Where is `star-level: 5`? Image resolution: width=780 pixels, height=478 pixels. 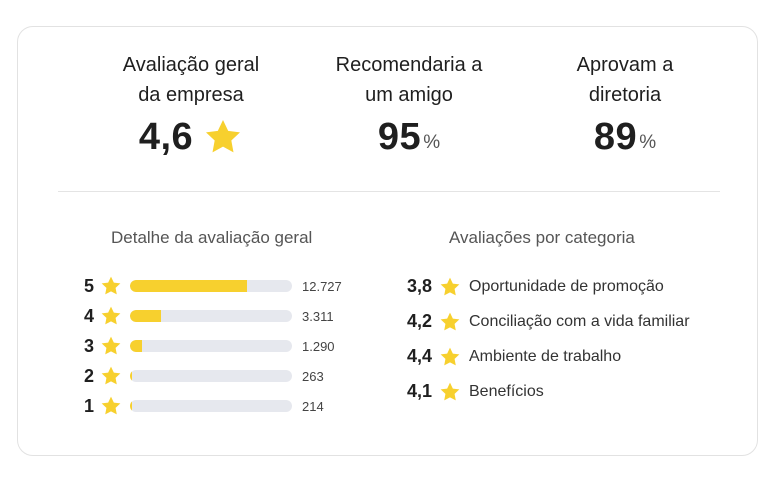
star-level: 5 is located at coordinates (89, 285).